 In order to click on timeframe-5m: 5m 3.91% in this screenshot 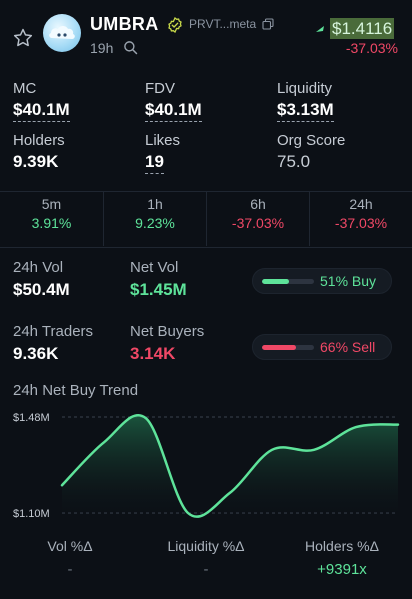, I will do `click(51, 219)`.